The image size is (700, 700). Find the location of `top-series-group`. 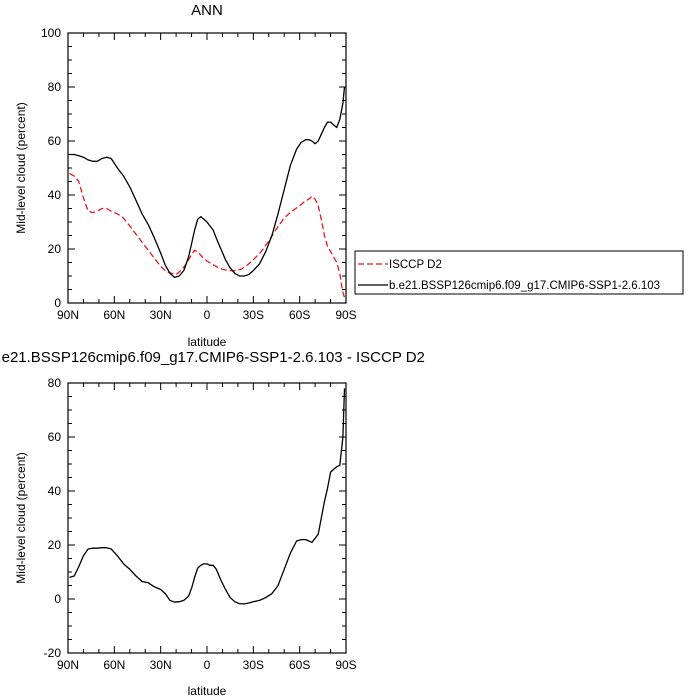

top-series-group is located at coordinates (207, 192).